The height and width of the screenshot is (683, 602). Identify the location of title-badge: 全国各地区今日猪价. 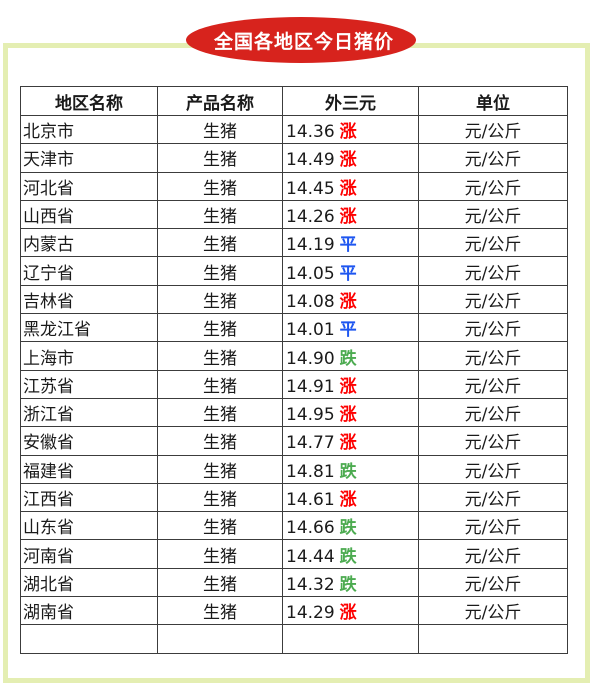
(301, 40).